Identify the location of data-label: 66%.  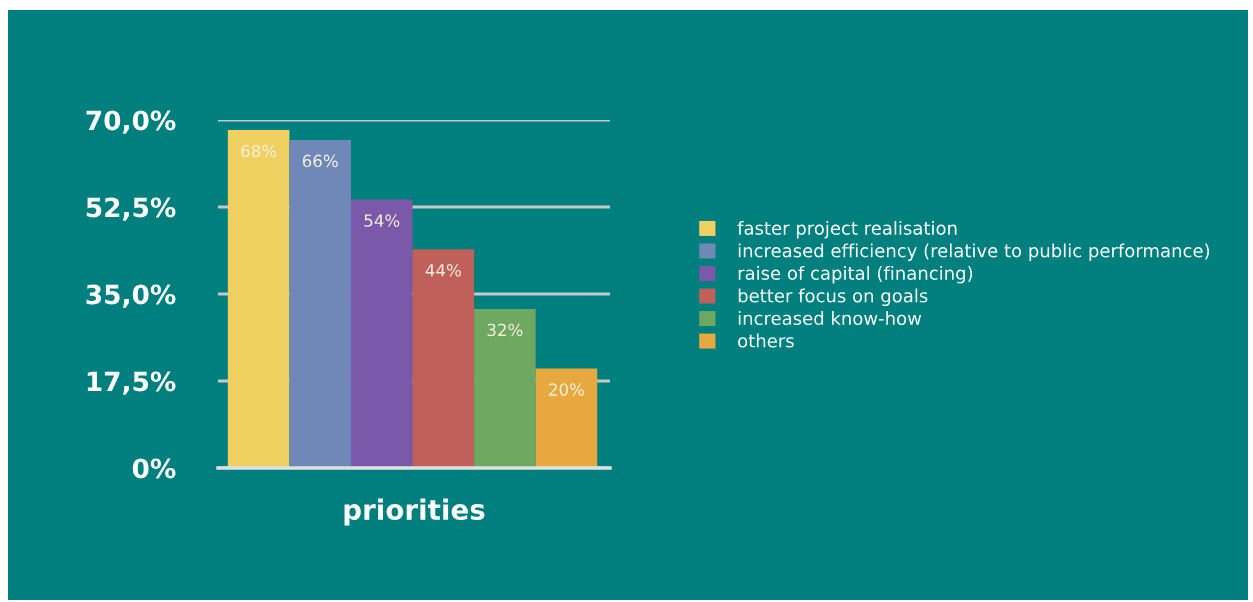
(320, 161).